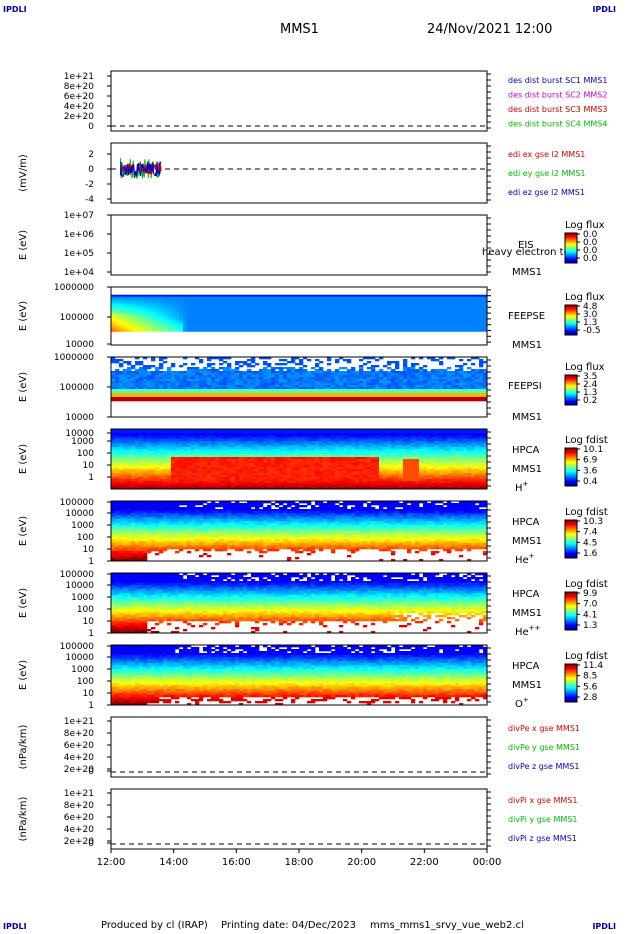 The image size is (630, 934). I want to click on ytick-label: 1e+06, so click(79, 235).